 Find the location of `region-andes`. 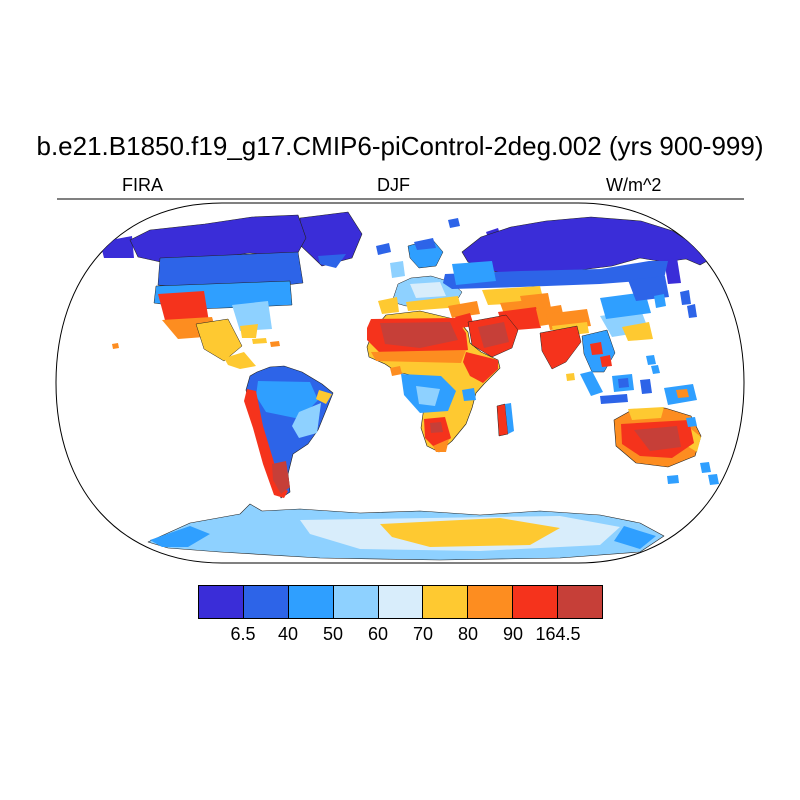

region-andes is located at coordinates (266, 443).